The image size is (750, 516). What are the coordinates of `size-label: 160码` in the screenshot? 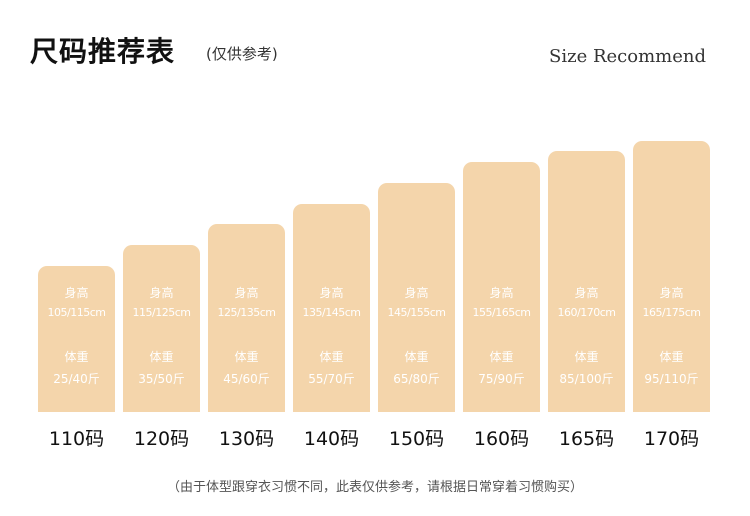 It's located at (501, 439).